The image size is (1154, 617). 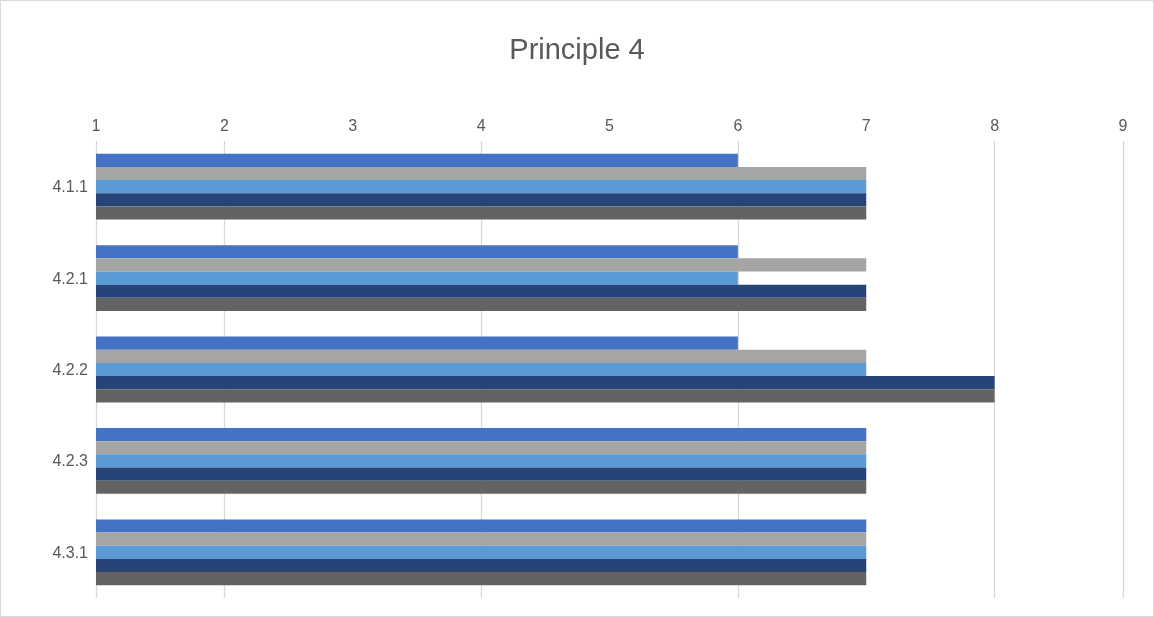 I want to click on x-tick-label: 6, so click(x=738, y=125).